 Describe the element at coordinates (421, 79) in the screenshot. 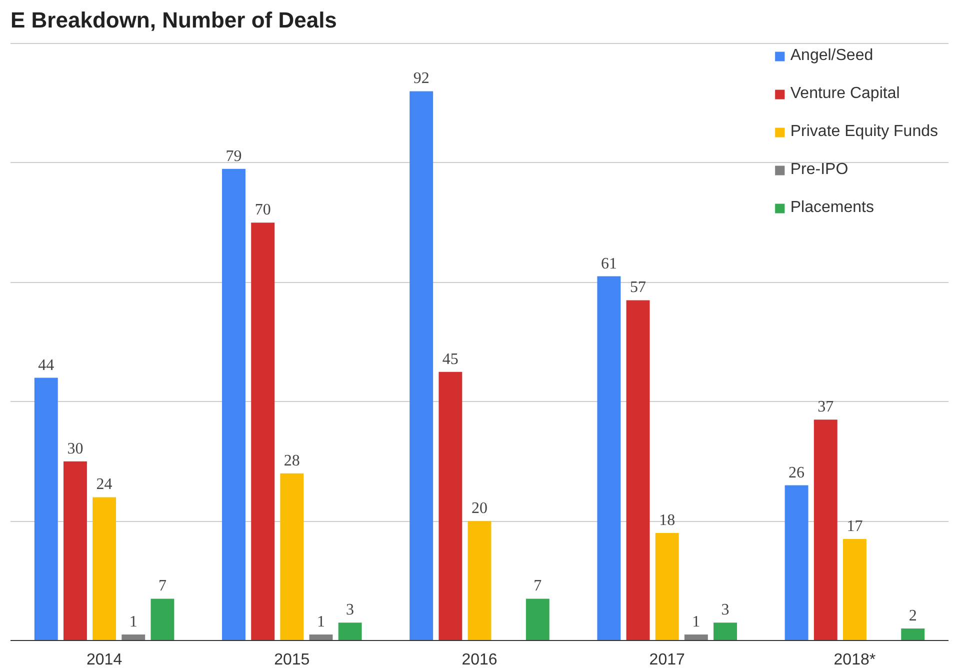

I see `data-label: 92` at that location.